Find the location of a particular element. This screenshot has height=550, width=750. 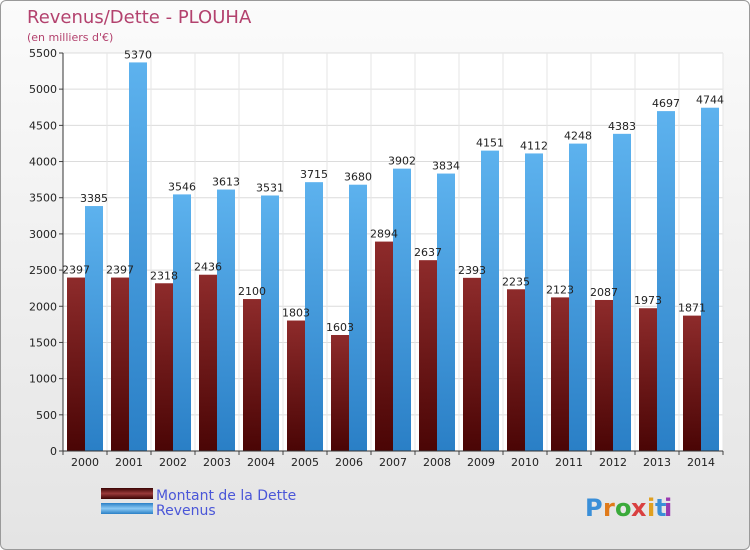

data-label: 2100 is located at coordinates (252, 291).